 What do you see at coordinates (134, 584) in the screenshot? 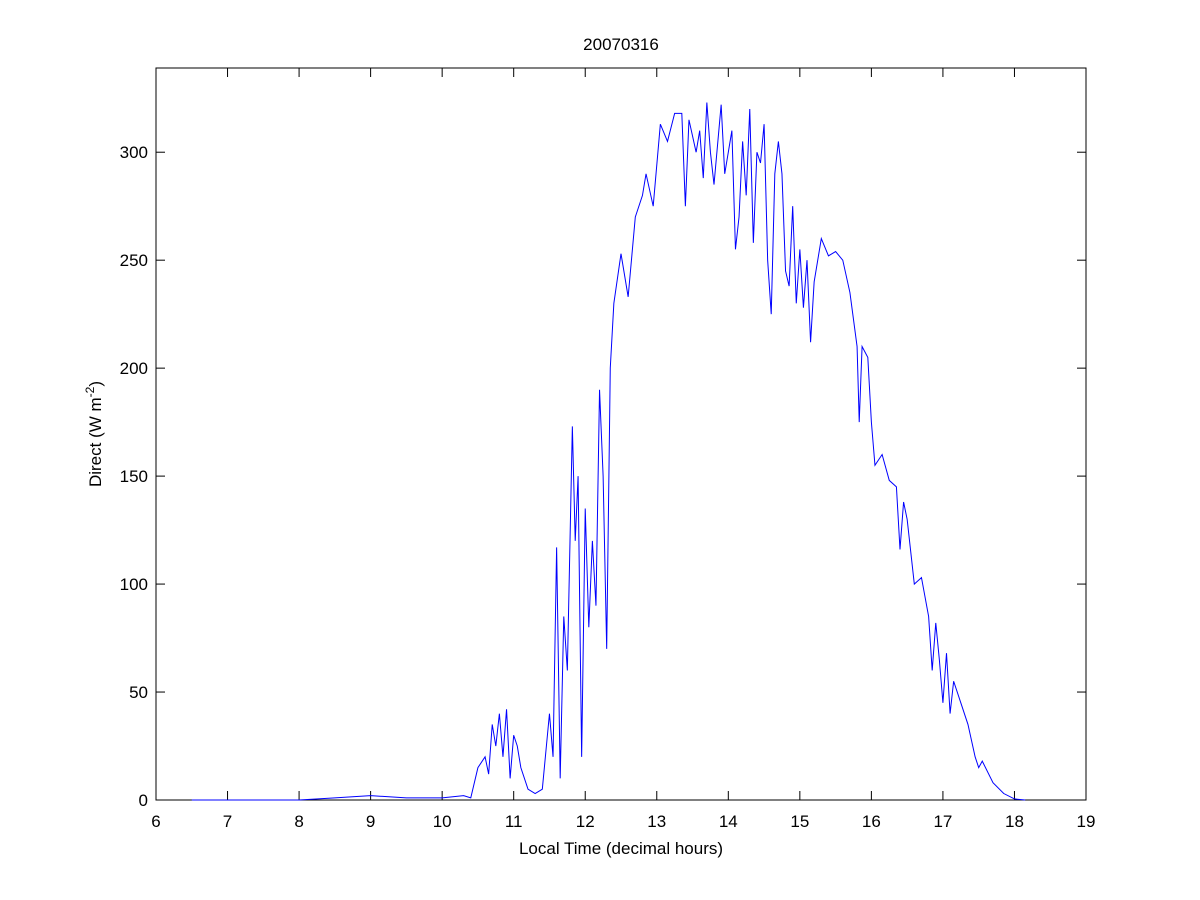
I see `y-tick-label: 100` at bounding box center [134, 584].